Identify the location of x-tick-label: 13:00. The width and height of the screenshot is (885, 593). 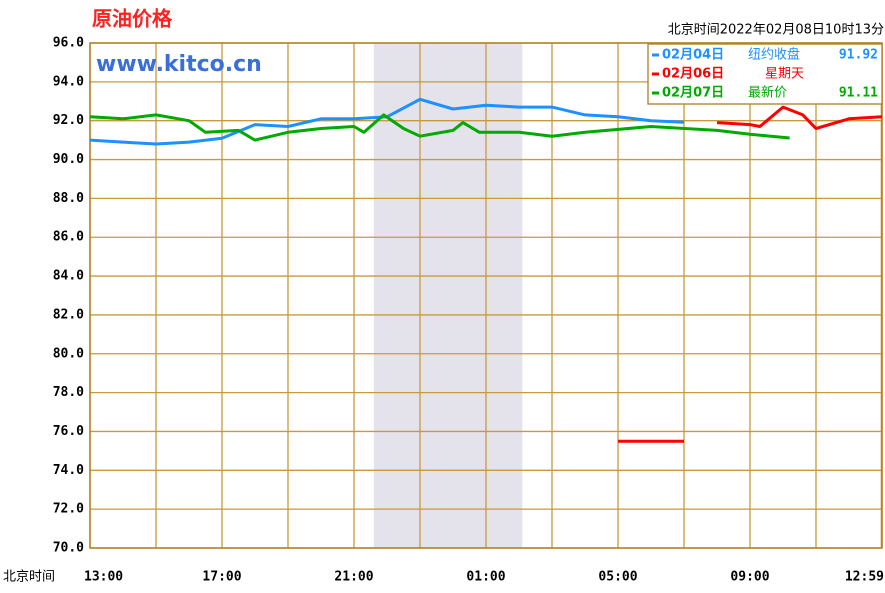
(103, 577).